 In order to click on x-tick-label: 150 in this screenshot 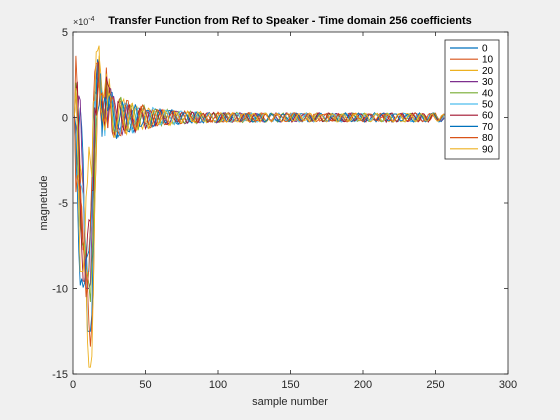, I will do `click(290, 385)`.